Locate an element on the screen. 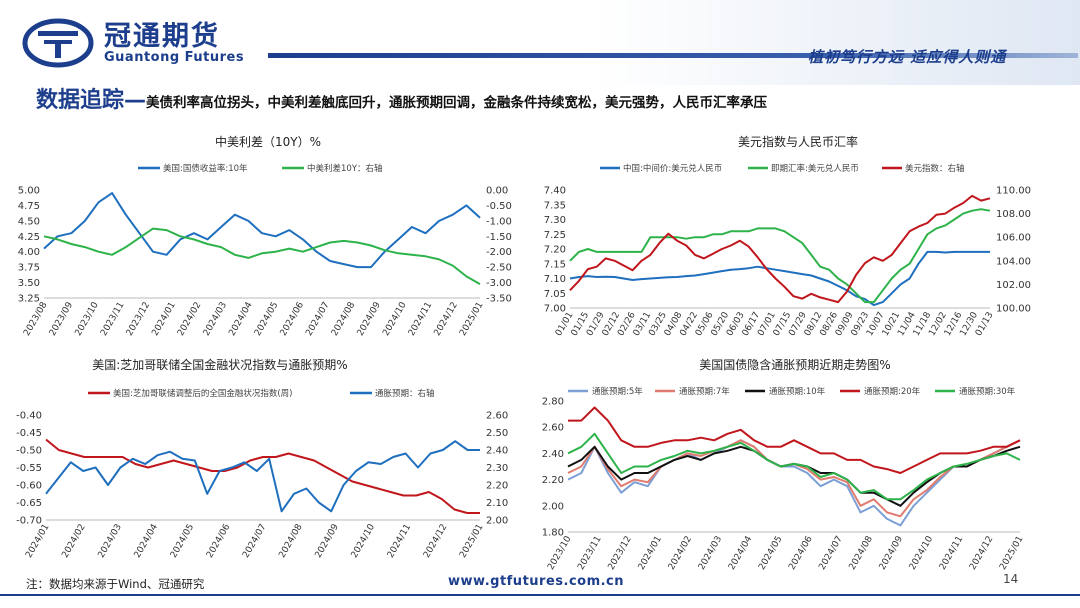 Image resolution: width=1080 pixels, height=608 pixels. website-url: www.gtfutures.com.cn is located at coordinates (536, 581).